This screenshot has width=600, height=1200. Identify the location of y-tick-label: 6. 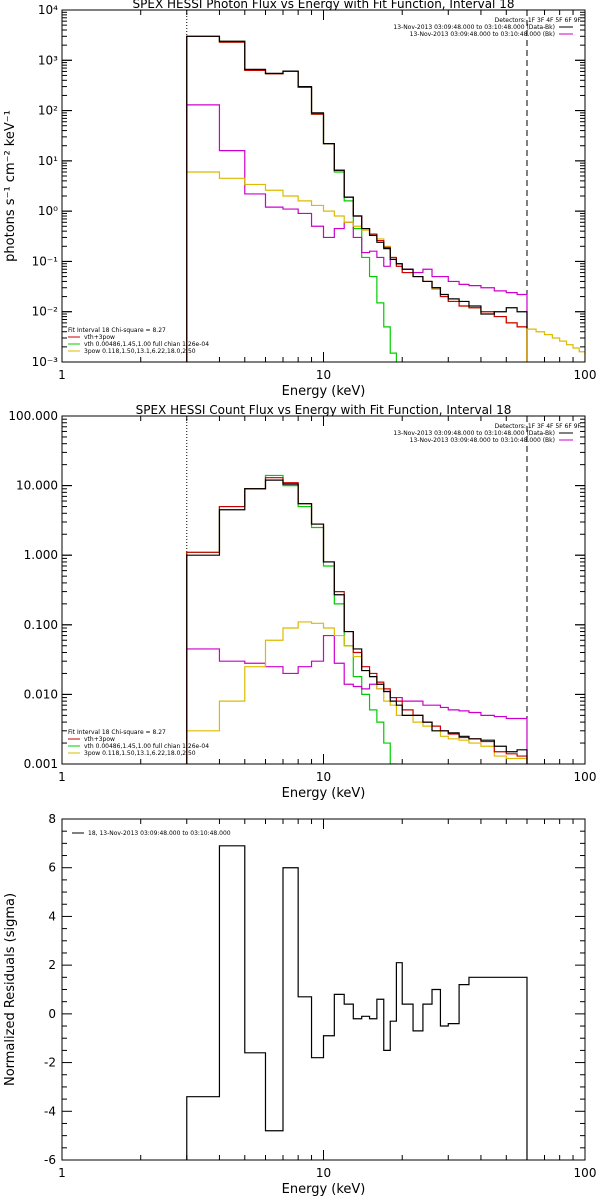
(52, 868).